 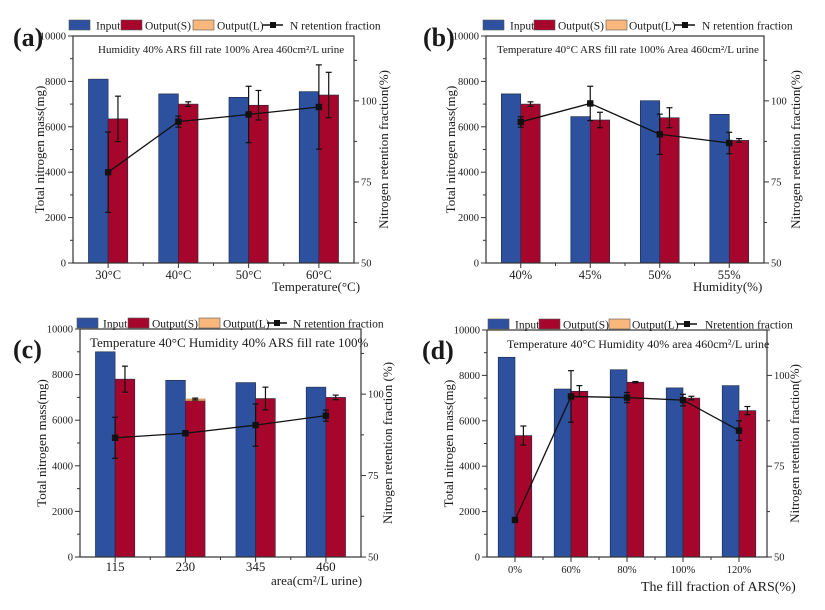 What do you see at coordinates (28, 37) in the screenshot?
I see `panel-label: (a)` at bounding box center [28, 37].